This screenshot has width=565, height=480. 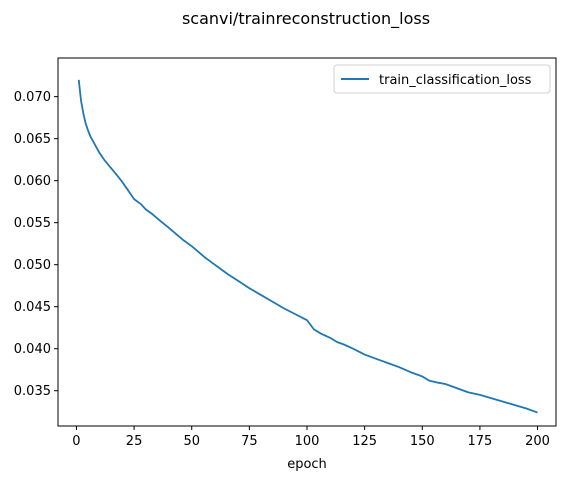 I want to click on y-tick-label: 0.040, so click(x=32, y=349).